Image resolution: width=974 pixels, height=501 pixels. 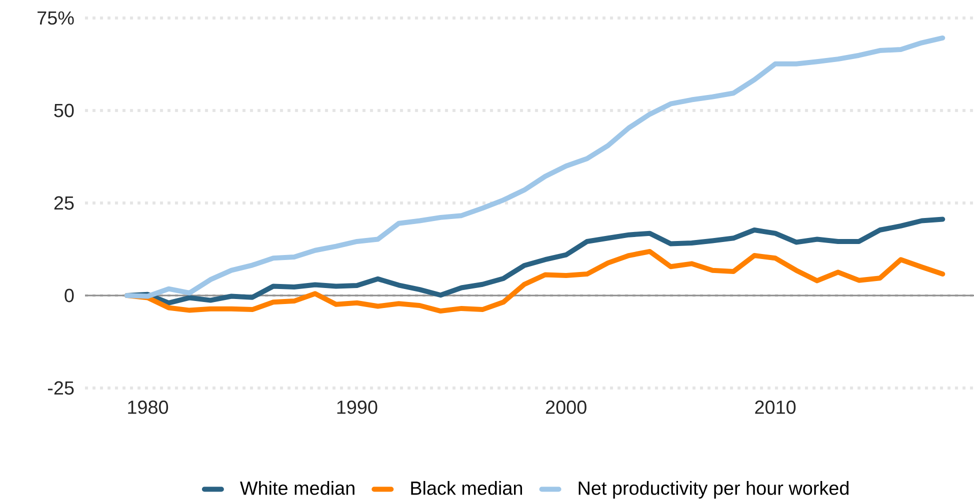 What do you see at coordinates (775, 407) in the screenshot?
I see `x-tick-label: 2010` at bounding box center [775, 407].